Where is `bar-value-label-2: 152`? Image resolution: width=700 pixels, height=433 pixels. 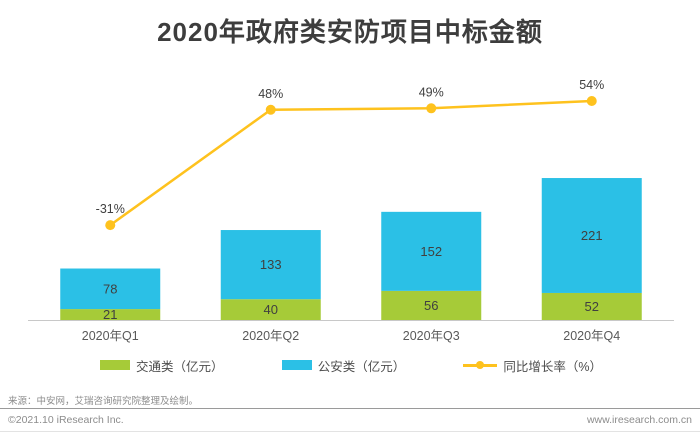 bar-value-label-2: 152 is located at coordinates (431, 251).